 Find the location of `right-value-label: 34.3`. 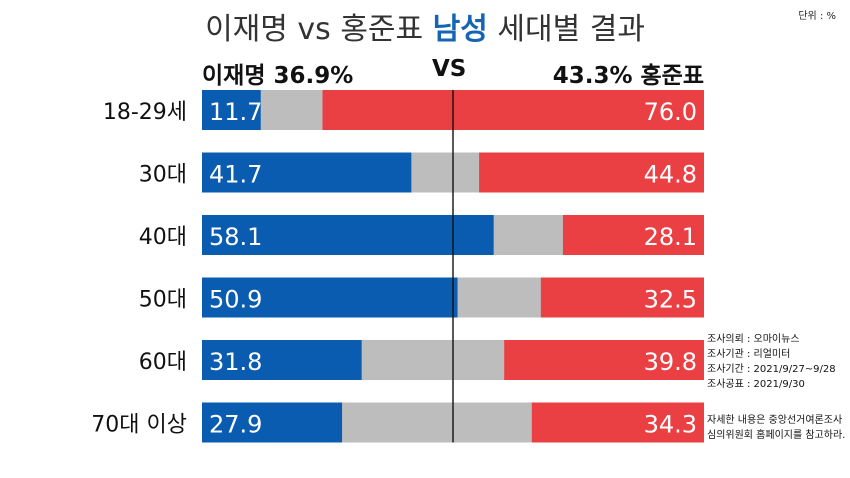

right-value-label: 34.3 is located at coordinates (670, 425).